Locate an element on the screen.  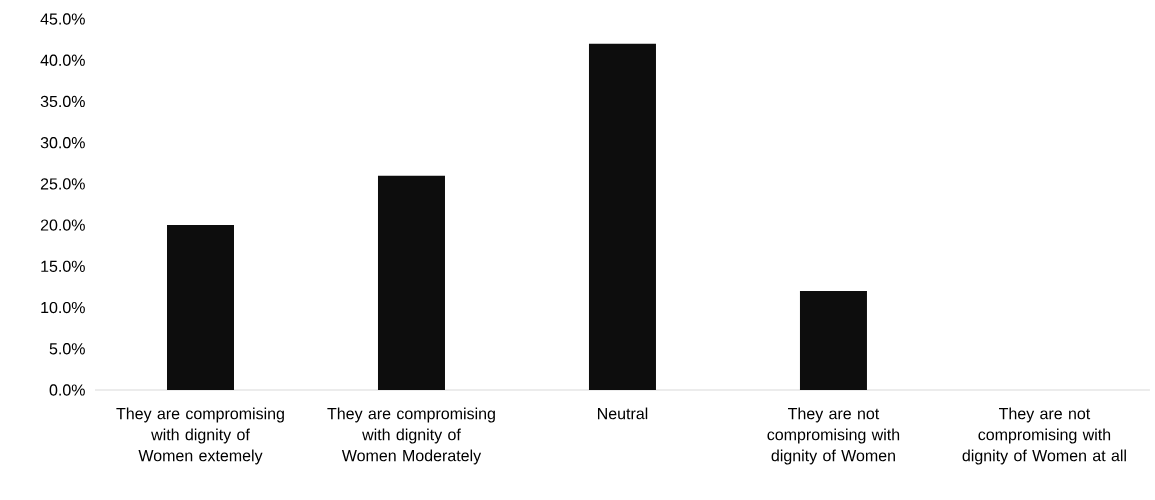
x-tick-label: They are compromising with dignity of Women extemely is located at coordinates (200, 436).